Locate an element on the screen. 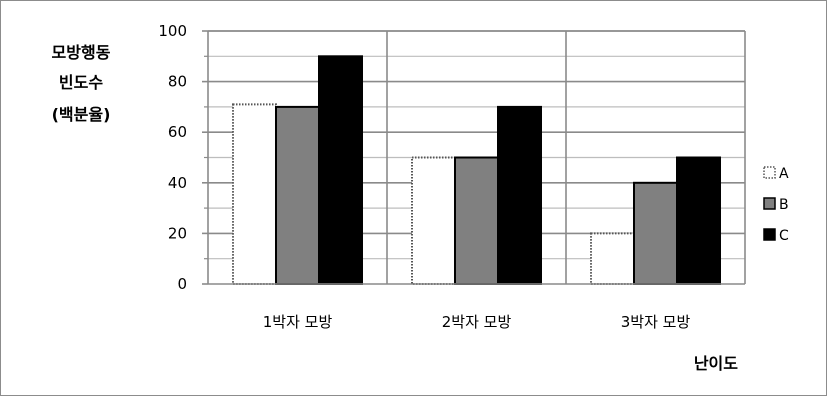  y-axis-title: 모방행동 빈도수 (백분율) is located at coordinates (81, 83).